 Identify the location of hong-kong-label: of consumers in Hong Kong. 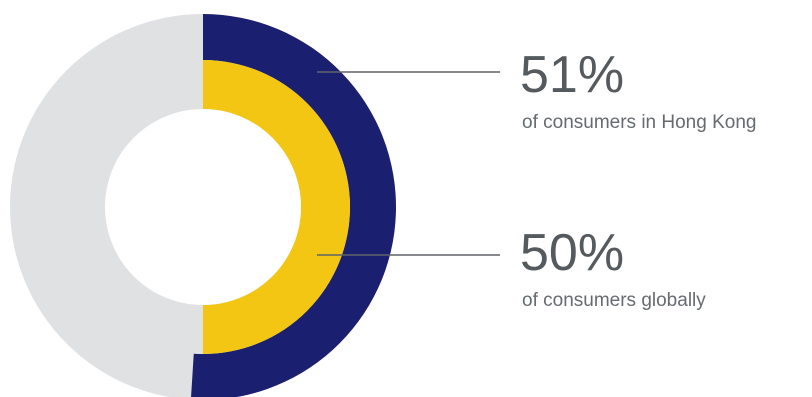
(639, 122).